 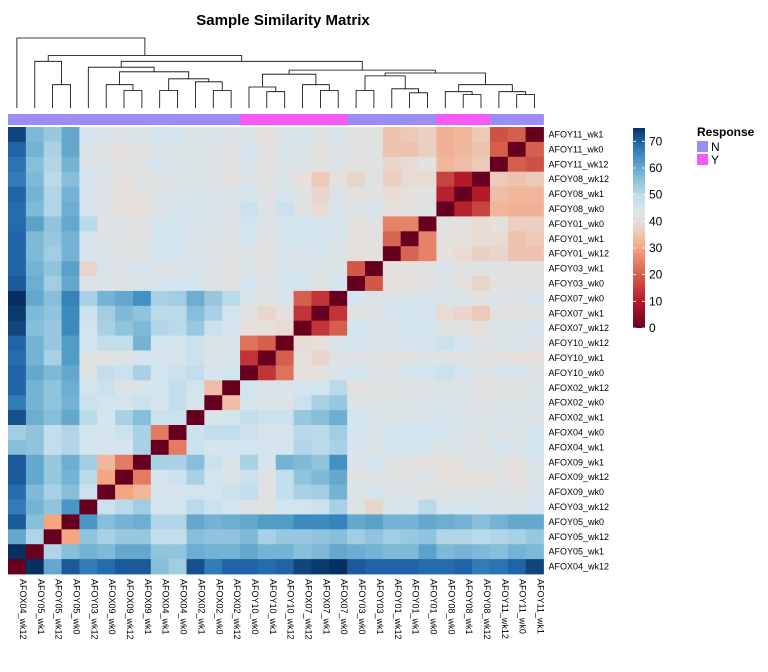 I want to click on row-label: AFOY05_wk0, so click(x=577, y=522).